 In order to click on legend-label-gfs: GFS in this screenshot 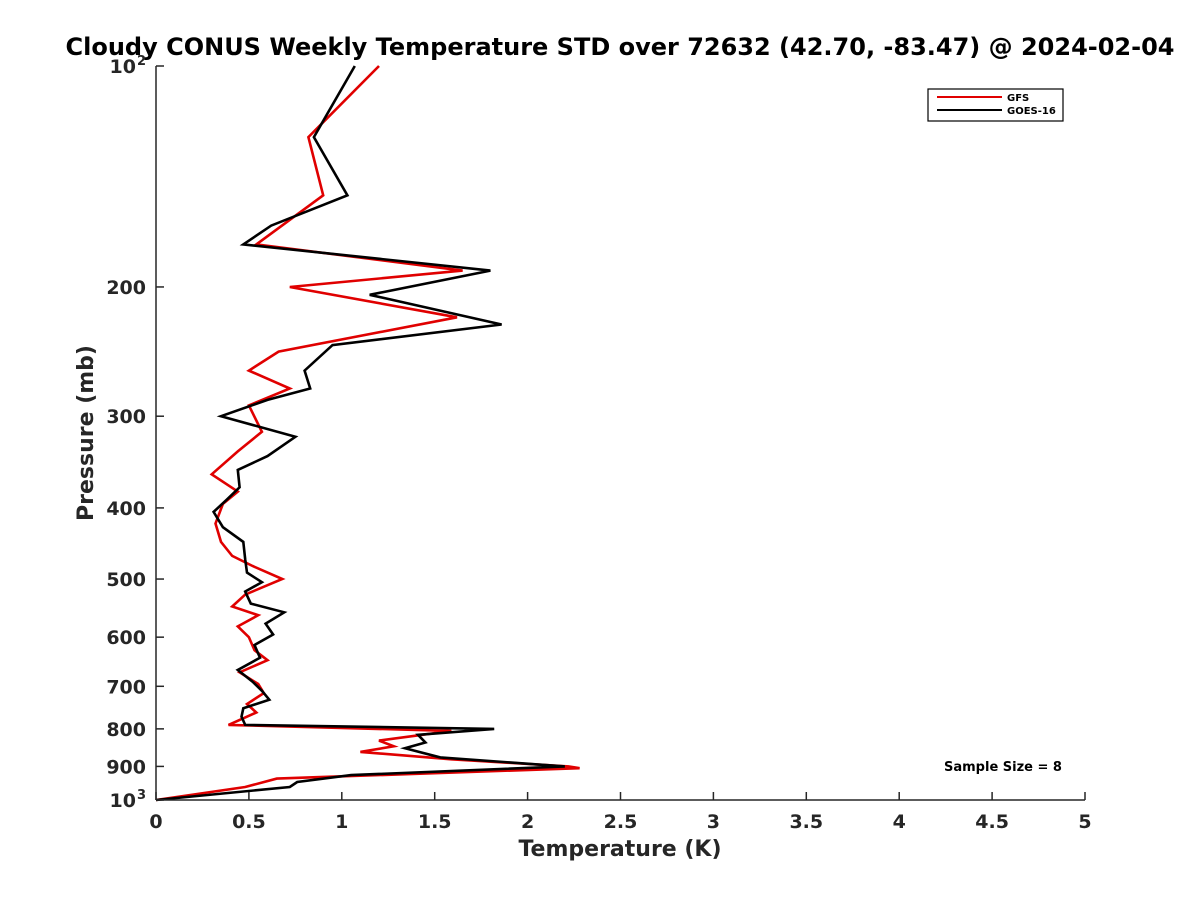, I will do `click(1018, 98)`.